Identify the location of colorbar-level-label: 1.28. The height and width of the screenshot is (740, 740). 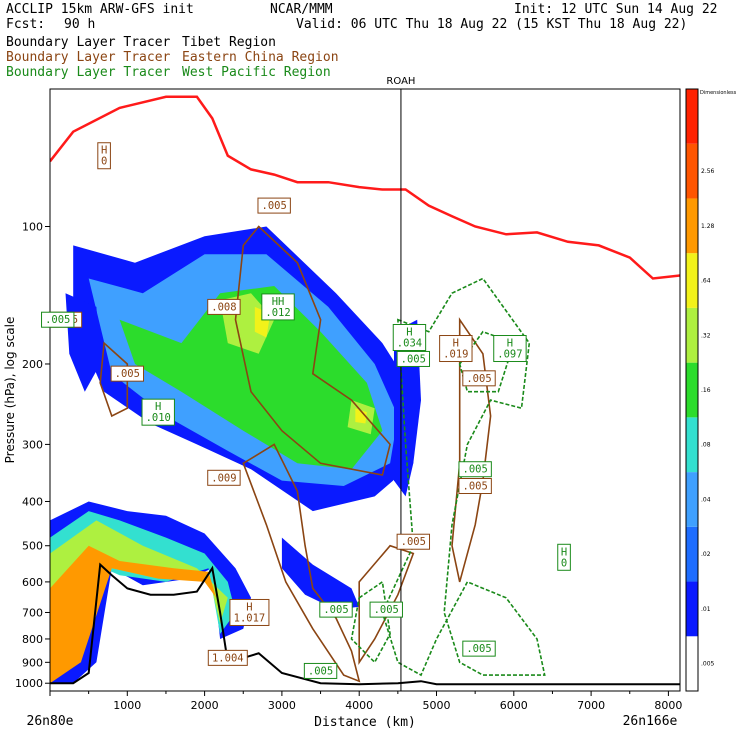
(708, 226).